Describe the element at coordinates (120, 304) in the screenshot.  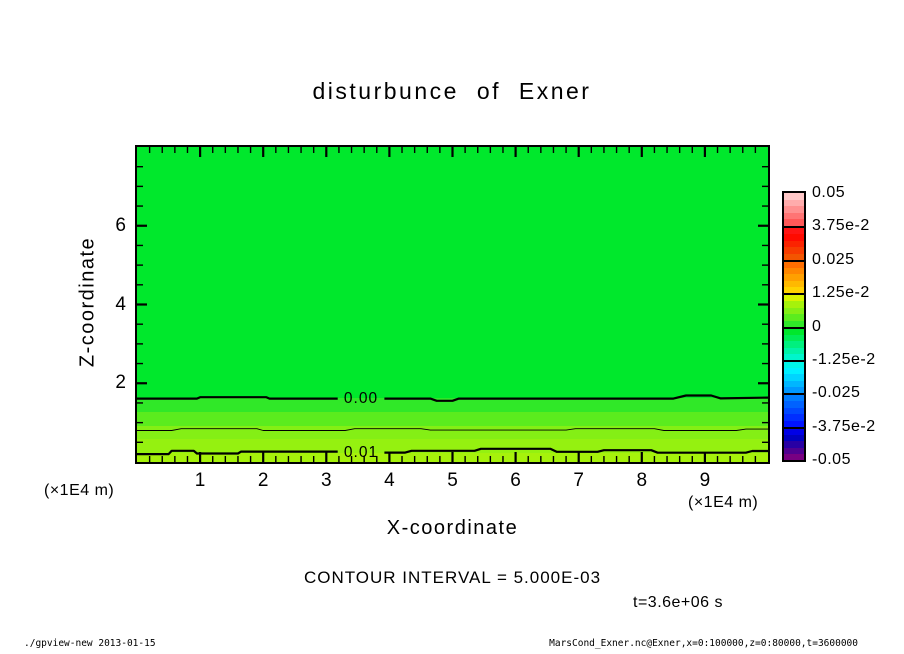
I see `y-tick-label: 4` at that location.